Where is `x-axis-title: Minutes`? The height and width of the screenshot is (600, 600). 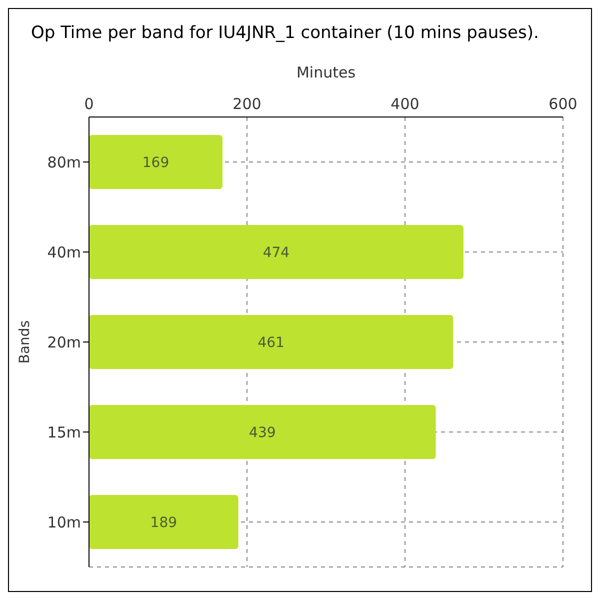 x-axis-title: Minutes is located at coordinates (326, 73).